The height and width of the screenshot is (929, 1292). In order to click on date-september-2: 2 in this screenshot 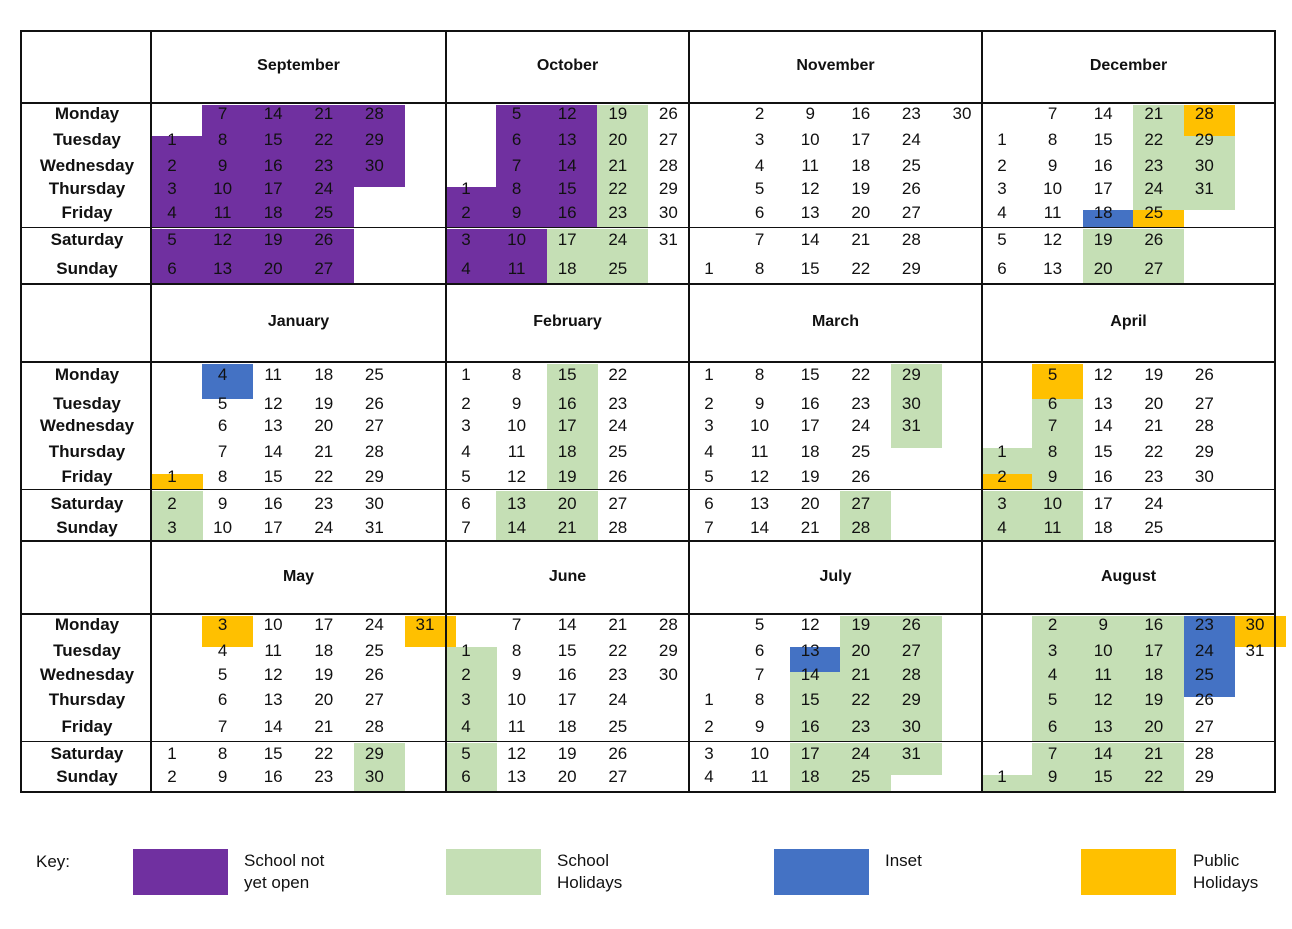, I will do `click(172, 165)`.